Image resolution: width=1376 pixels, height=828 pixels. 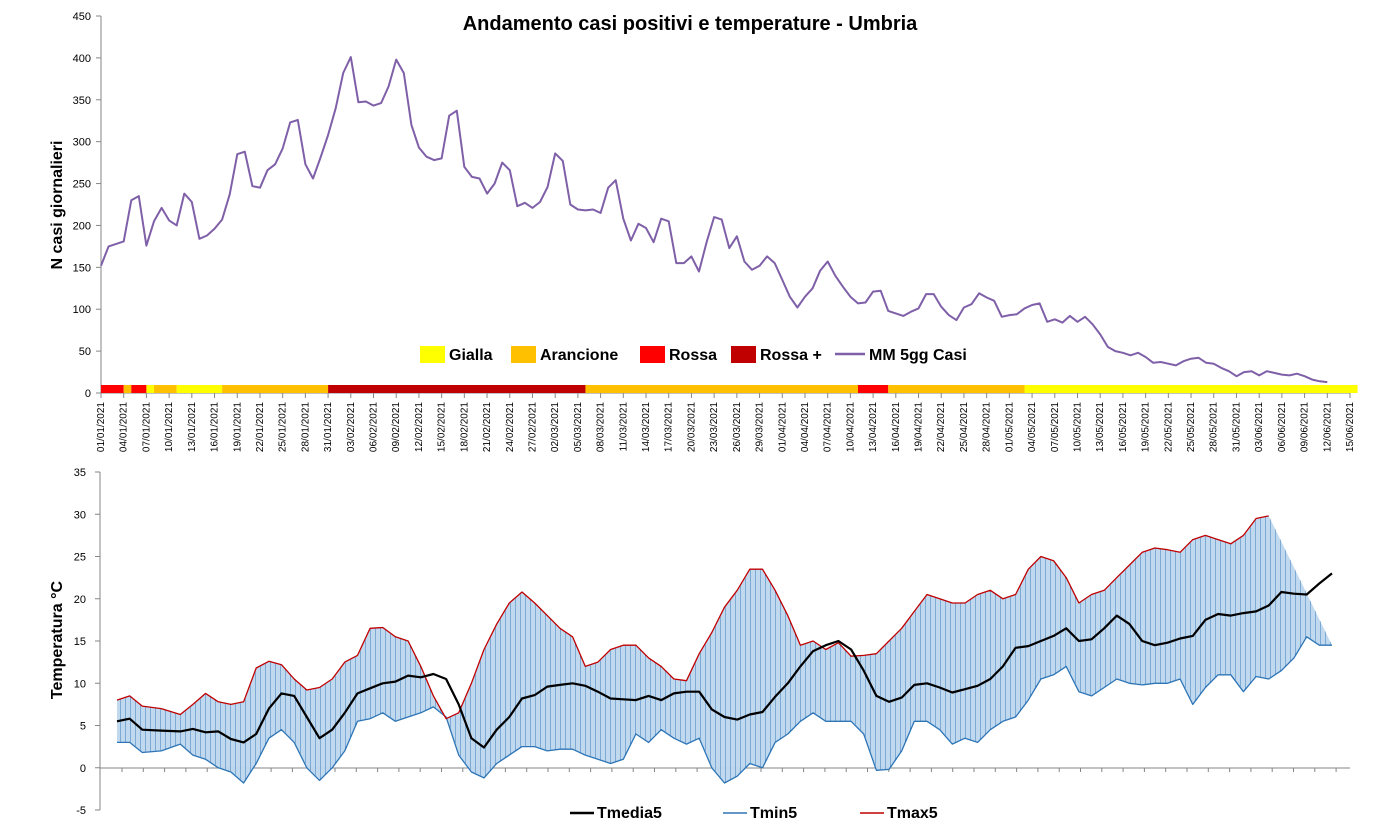 What do you see at coordinates (743, 354) in the screenshot?
I see `legend-swatch-rossa-plus` at bounding box center [743, 354].